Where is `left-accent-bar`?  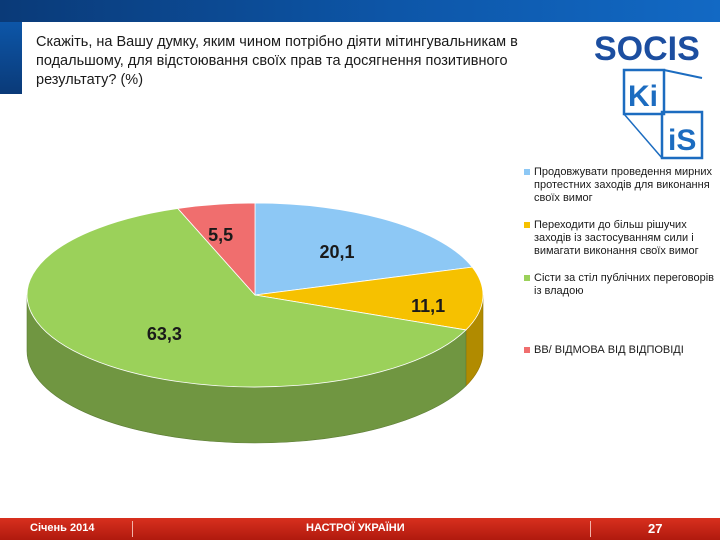
left-accent-bar is located at coordinates (11, 58).